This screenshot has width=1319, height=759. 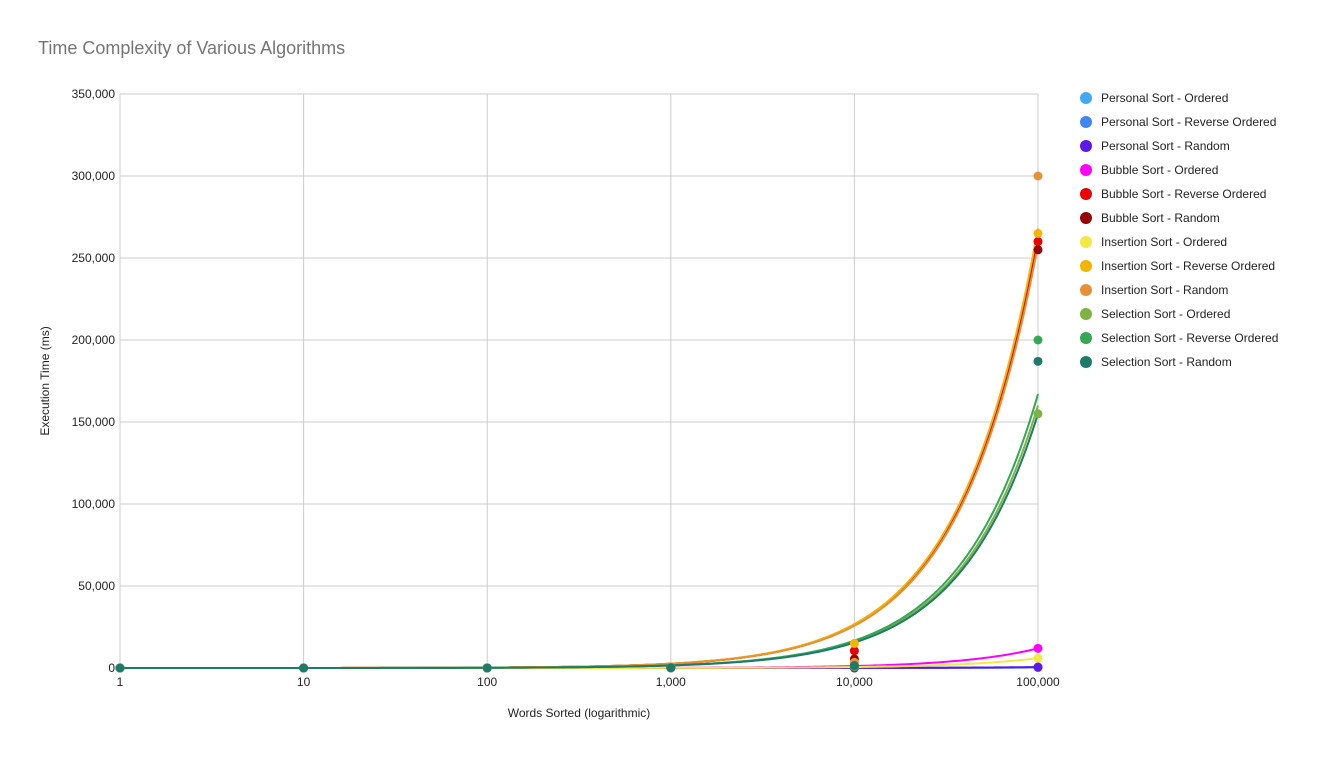 What do you see at coordinates (94, 422) in the screenshot?
I see `y-tick-label: 150,000` at bounding box center [94, 422].